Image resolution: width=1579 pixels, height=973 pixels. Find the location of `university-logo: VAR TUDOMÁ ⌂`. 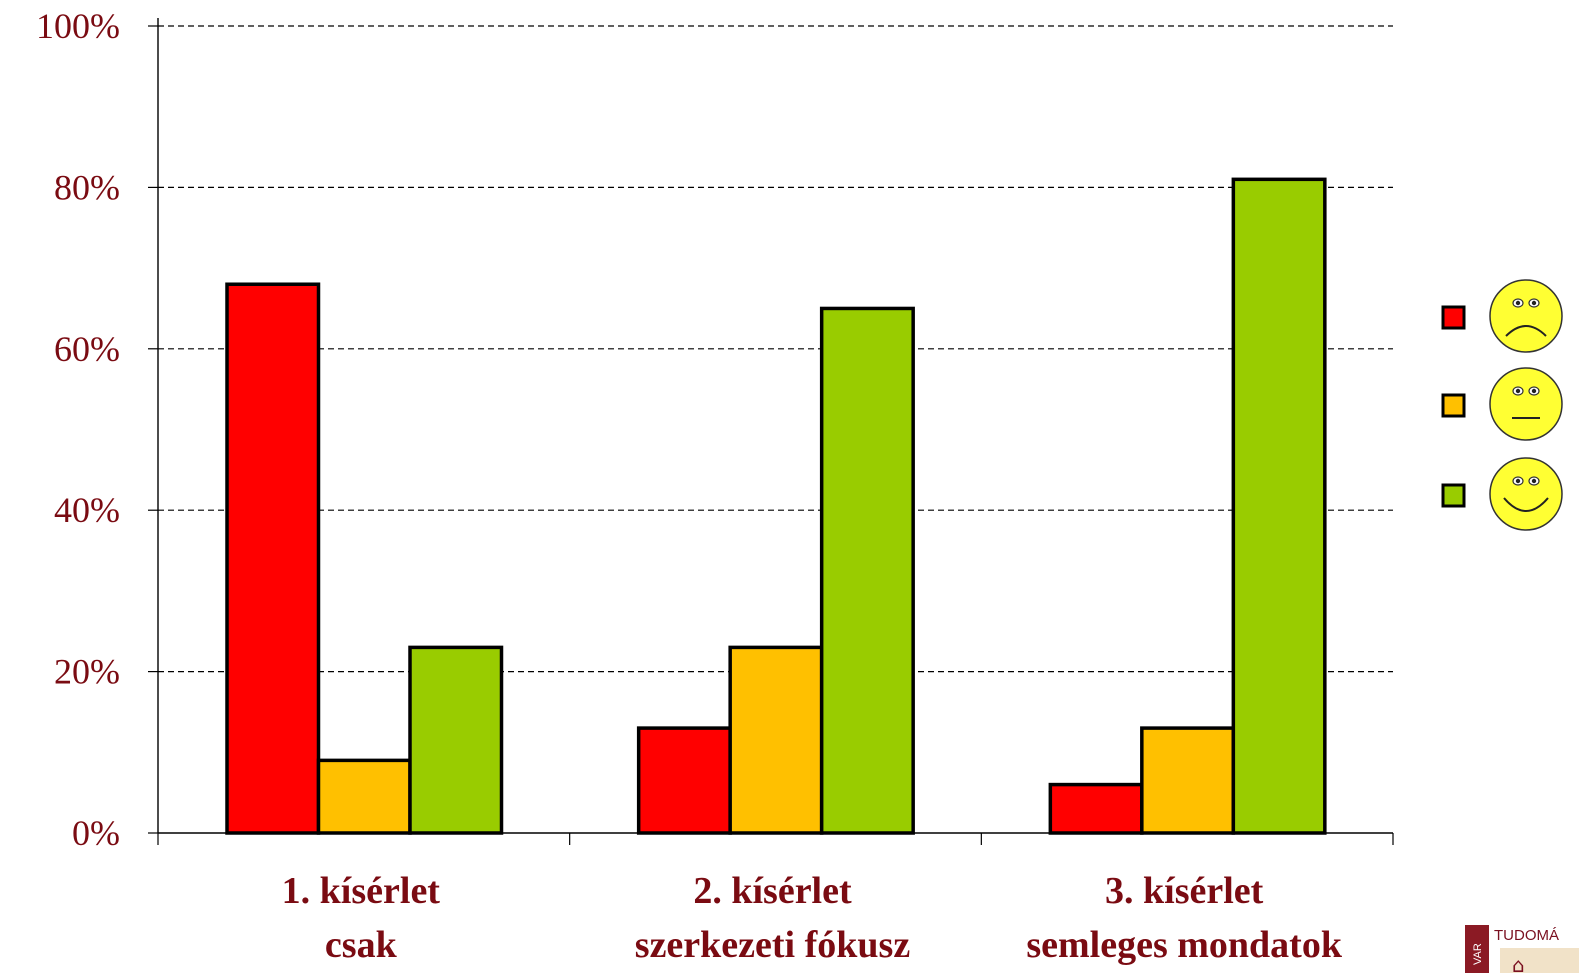

university-logo: VAR TUDOMÁ ⌂ is located at coordinates (1522, 949).